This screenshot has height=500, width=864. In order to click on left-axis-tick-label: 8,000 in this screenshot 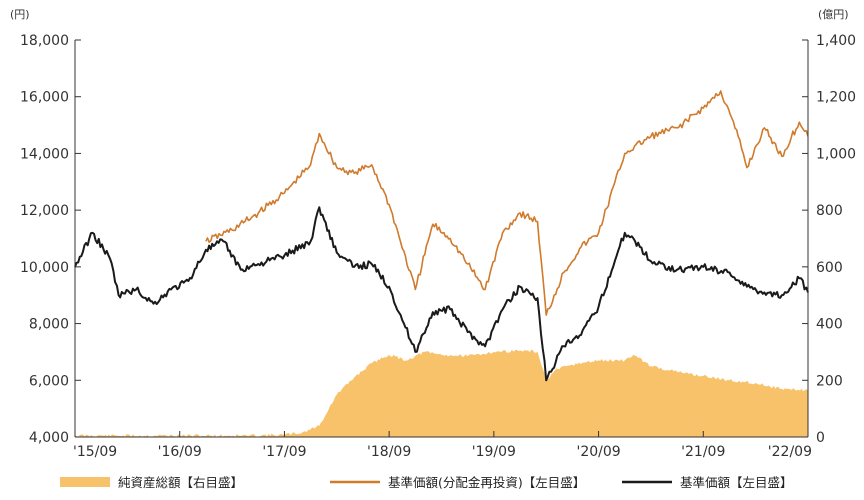, I will do `click(49, 325)`.